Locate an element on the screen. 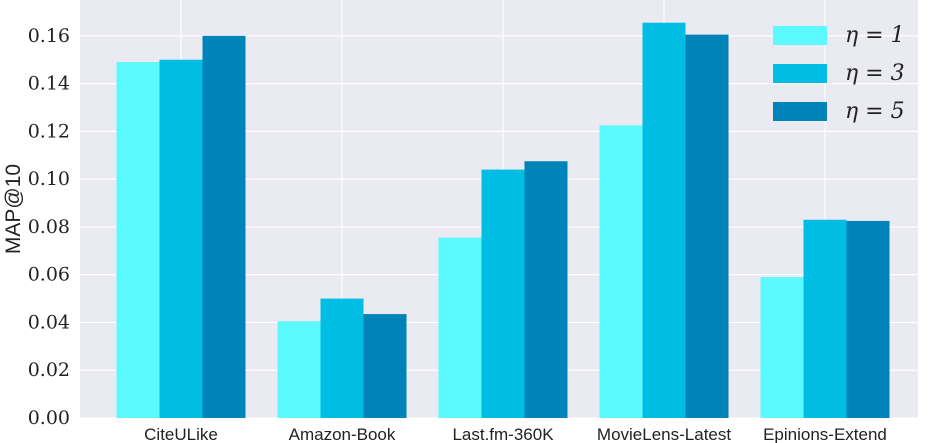 The image size is (934, 443). y-tick-label: 0.14 is located at coordinates (49, 84).